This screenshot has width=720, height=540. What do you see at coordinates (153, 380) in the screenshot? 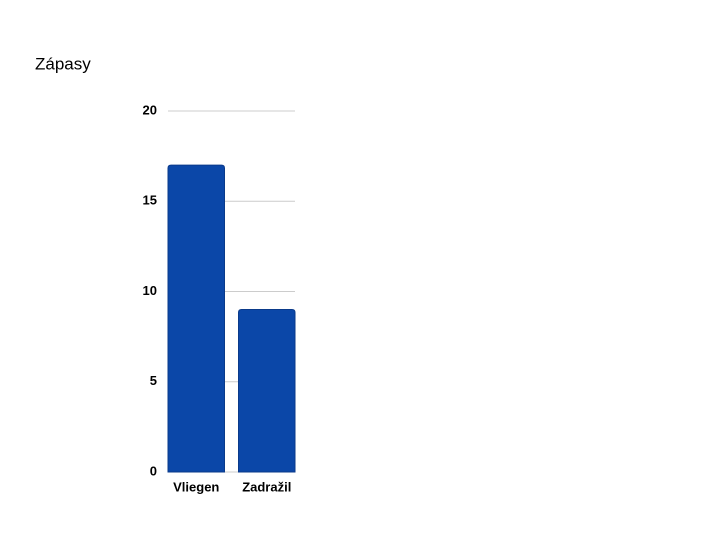
I see `y-tick-label: 5` at bounding box center [153, 380].